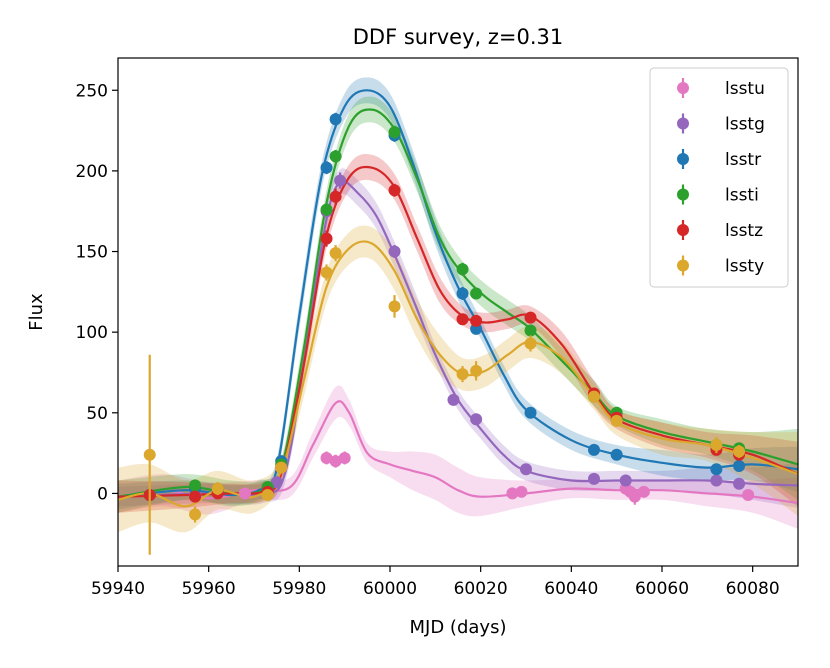 The height and width of the screenshot is (668, 830). I want to click on y-tick-label: 250, so click(92, 91).